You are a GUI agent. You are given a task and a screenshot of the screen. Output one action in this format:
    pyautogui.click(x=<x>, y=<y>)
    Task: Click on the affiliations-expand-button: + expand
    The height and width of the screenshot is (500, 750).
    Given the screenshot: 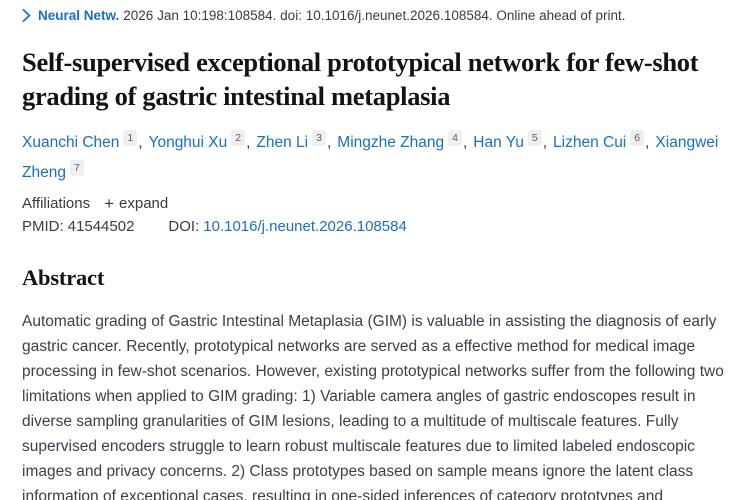 What is the action you would take?
    pyautogui.click(x=136, y=203)
    